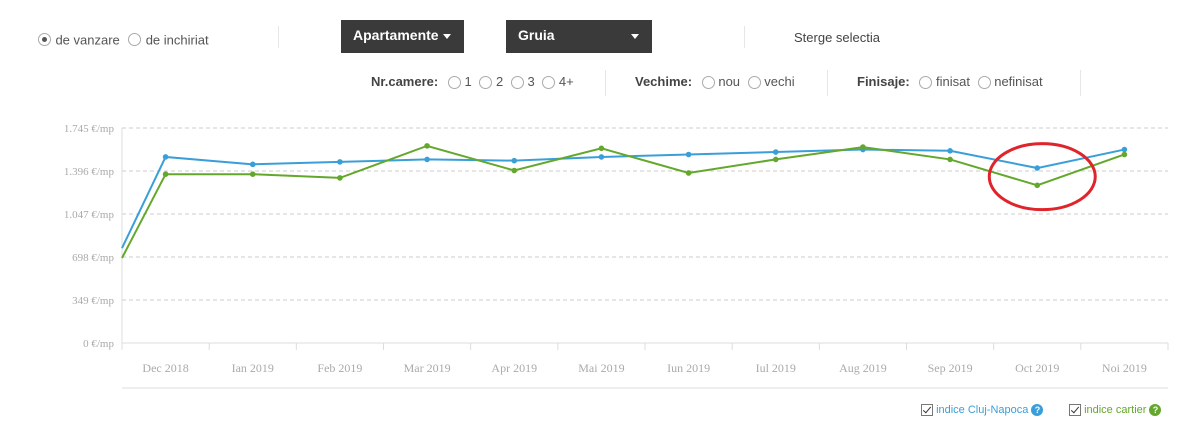 This screenshot has height=433, width=1203. I want to click on x-tick-label: Noi 2019, so click(1124, 368).